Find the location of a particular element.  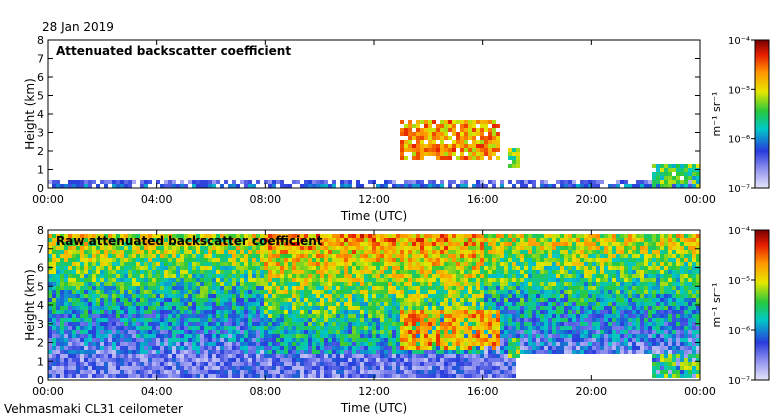

instrument-label: Vehmasmaki CL31 ceilometer is located at coordinates (93, 409).